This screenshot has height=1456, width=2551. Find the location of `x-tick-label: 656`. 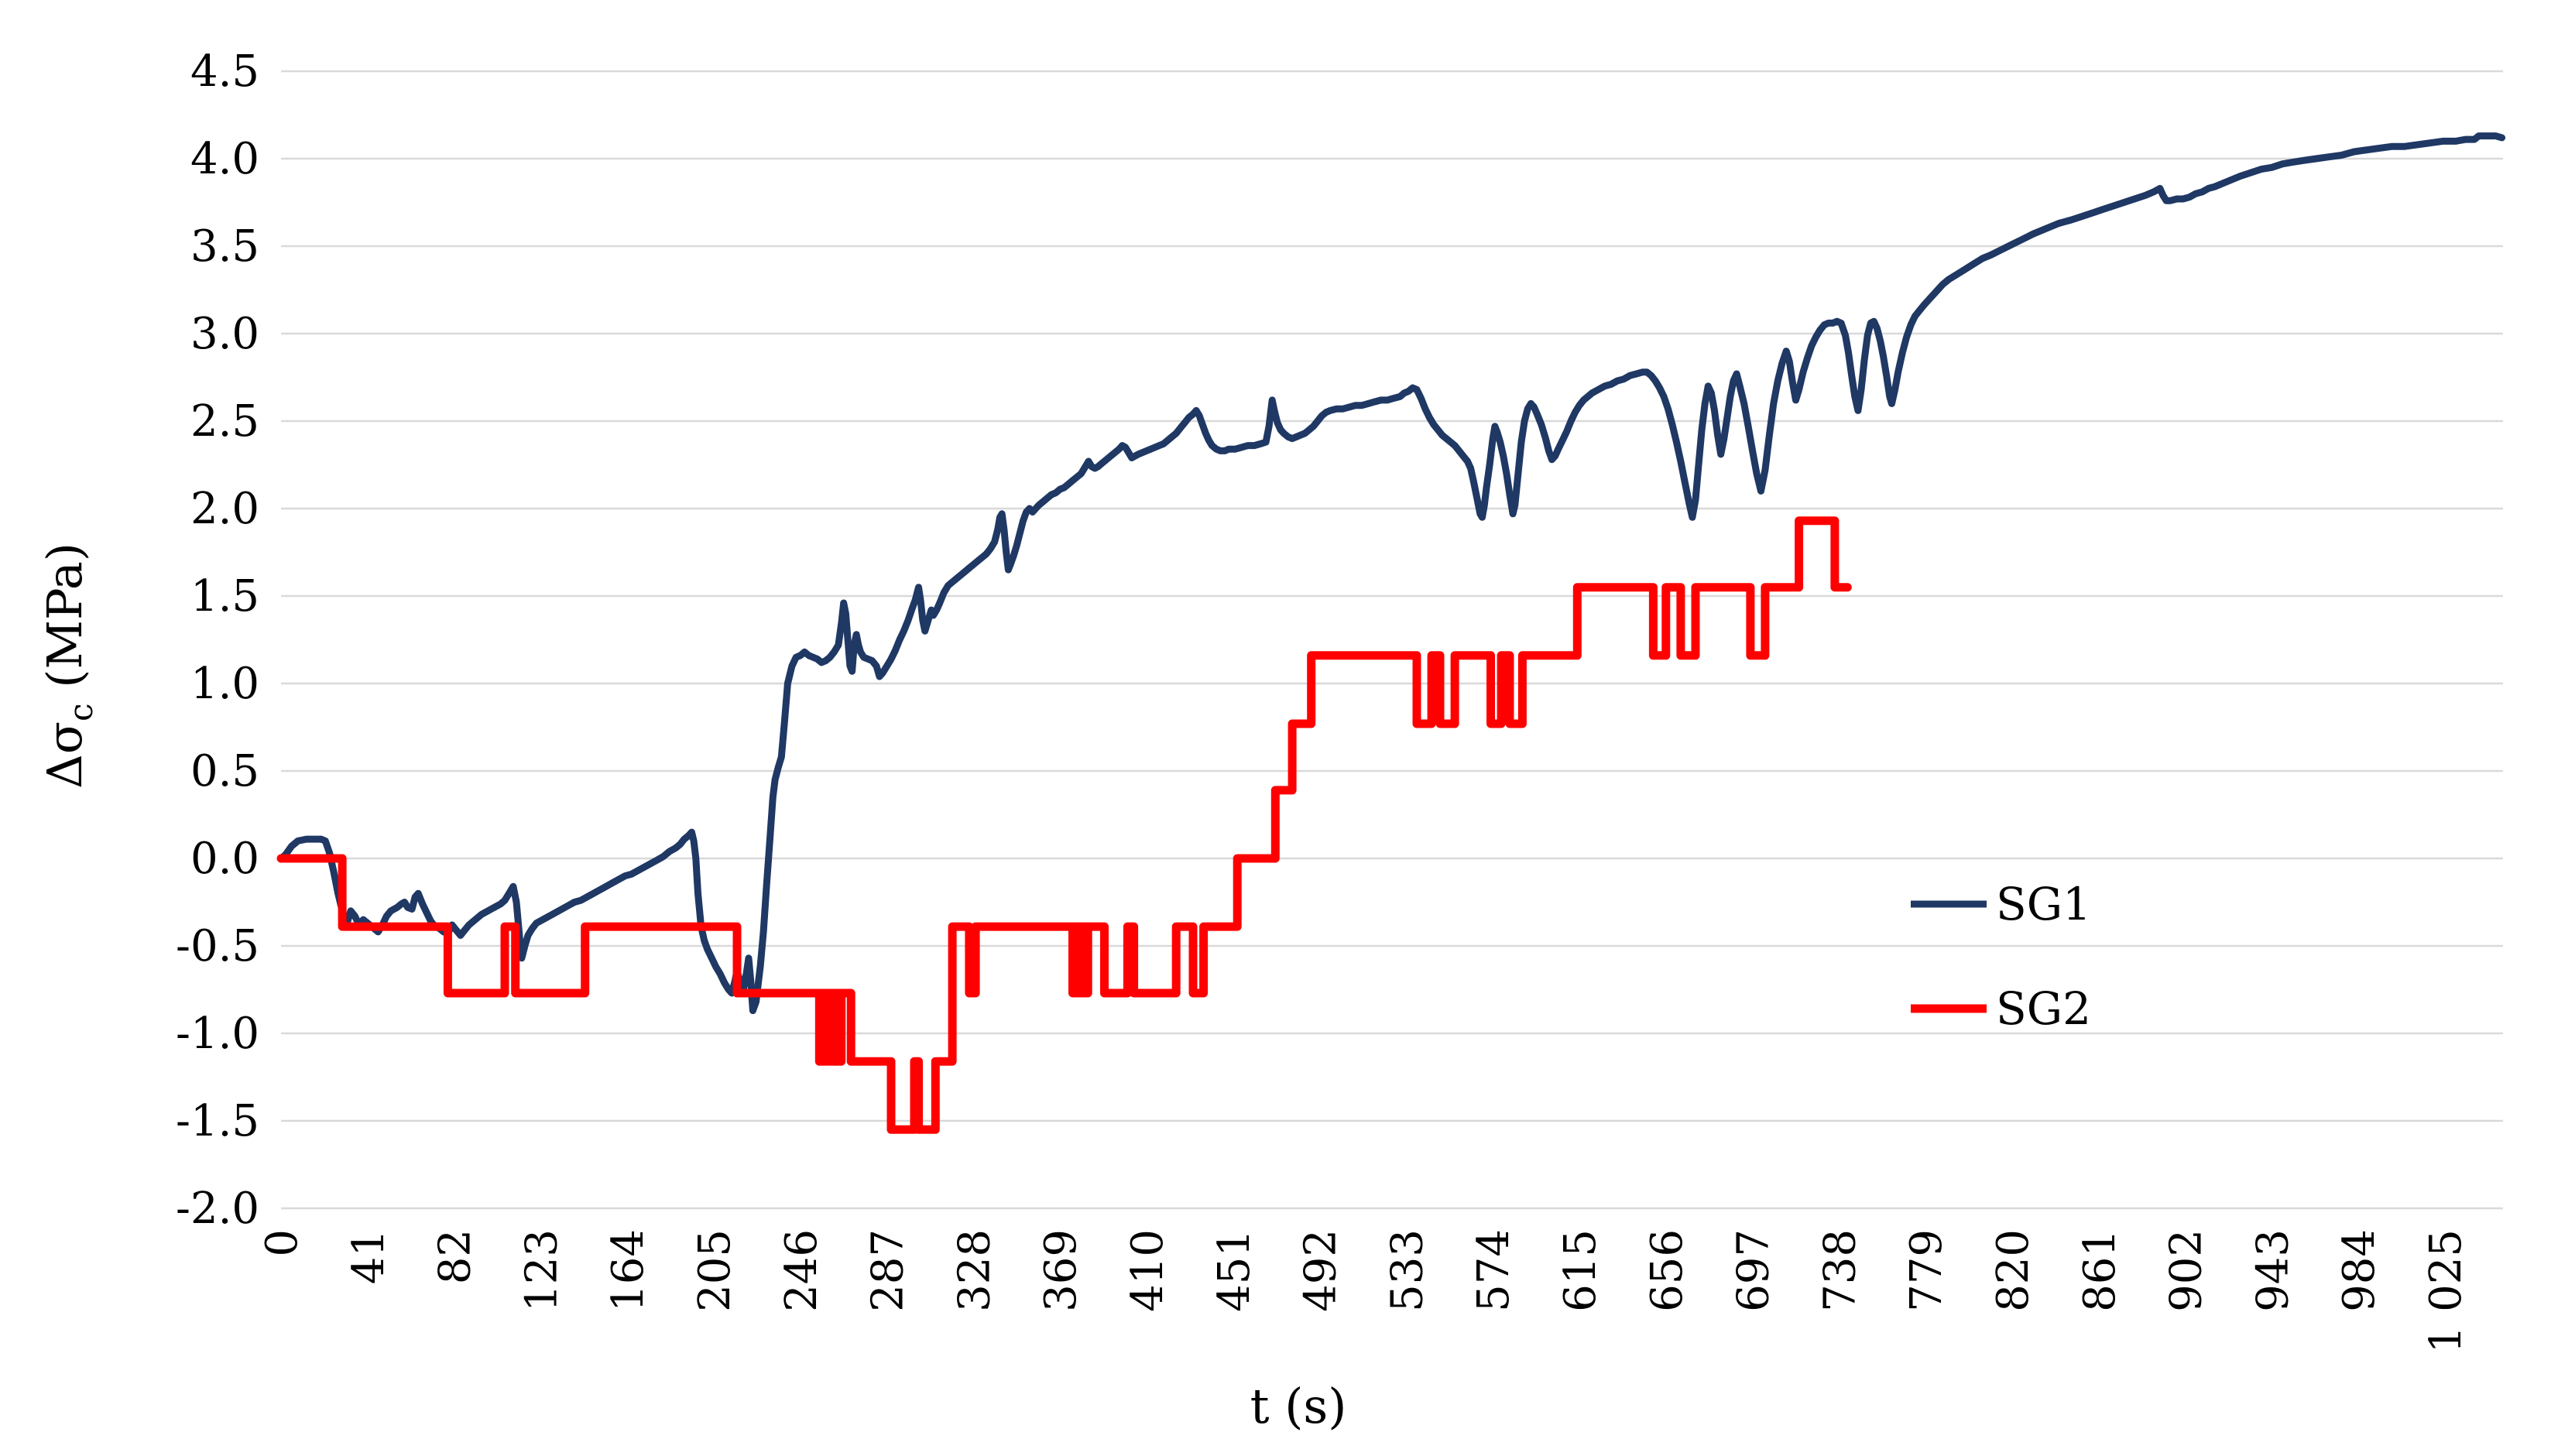

x-tick-label: 656 is located at coordinates (1667, 1270).